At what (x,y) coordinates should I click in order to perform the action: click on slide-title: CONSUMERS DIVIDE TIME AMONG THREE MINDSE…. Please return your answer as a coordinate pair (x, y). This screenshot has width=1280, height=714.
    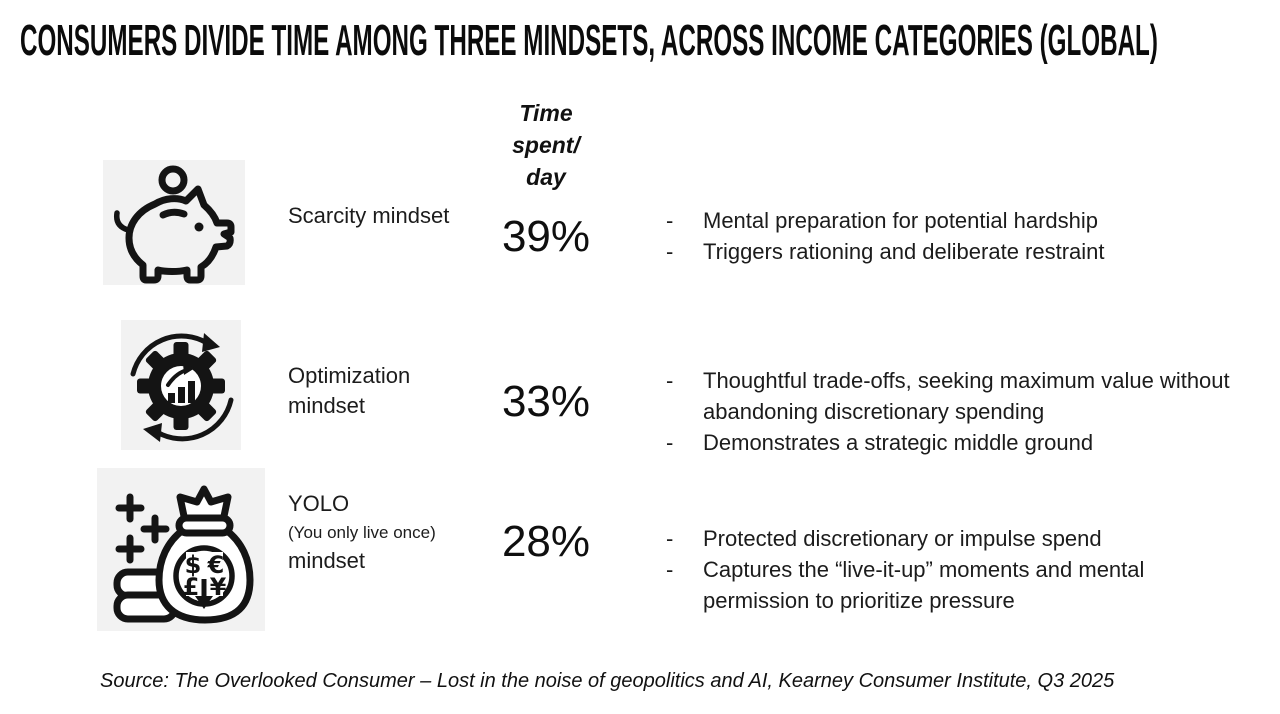
    Looking at the image, I should click on (589, 40).